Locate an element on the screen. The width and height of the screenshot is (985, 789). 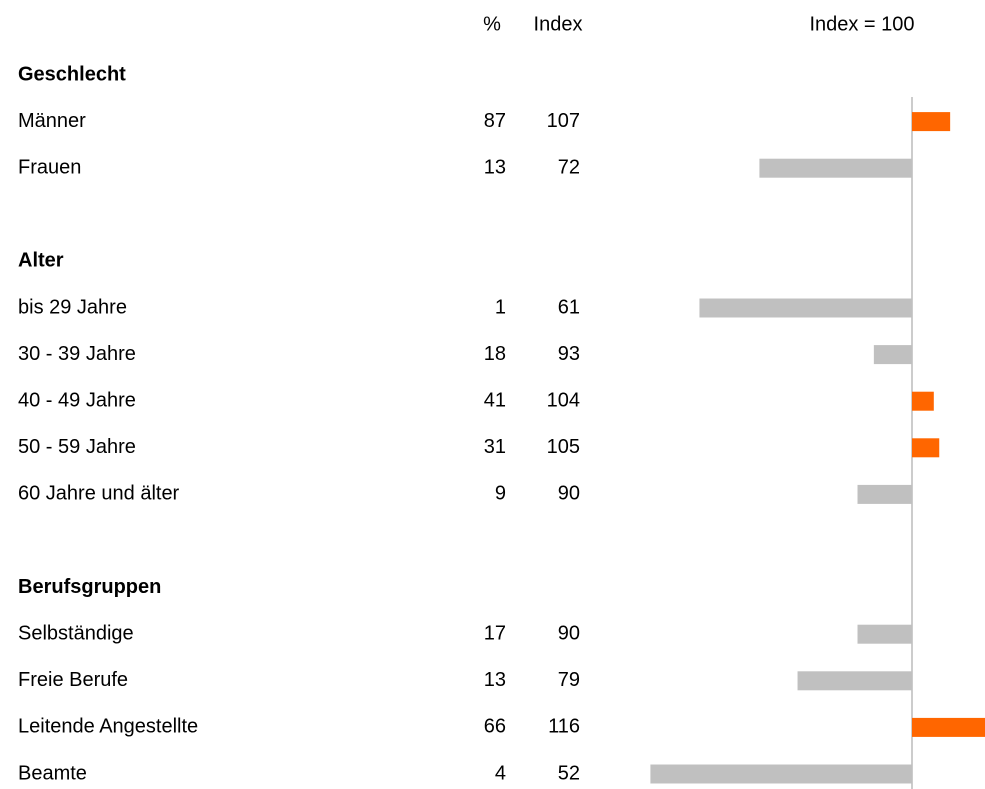
row-label: 60 Jahre und älter is located at coordinates (99, 494).